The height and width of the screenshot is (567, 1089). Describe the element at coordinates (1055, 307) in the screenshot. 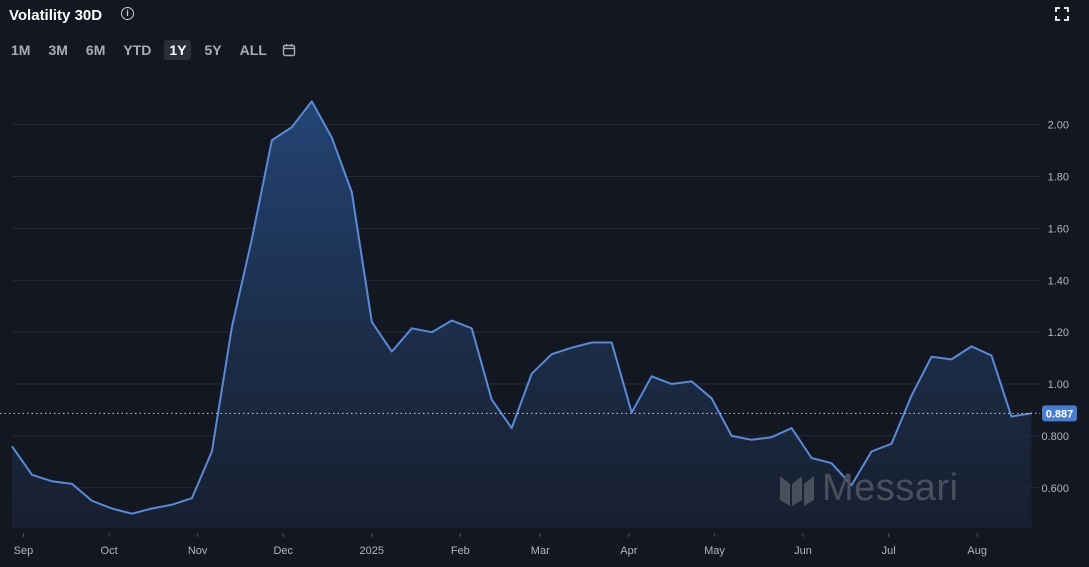

I see `y-axis-ticks: 2.00 1.80 1.60 1.40 1.20 1.00 0.800 0.600` at that location.